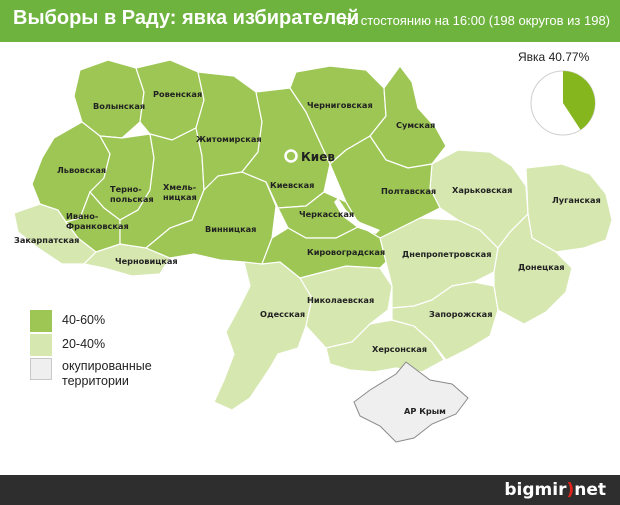 The width and height of the screenshot is (620, 505). I want to click on region-label-ivano-frankivsk-text-line2: Франковская, so click(97, 226).